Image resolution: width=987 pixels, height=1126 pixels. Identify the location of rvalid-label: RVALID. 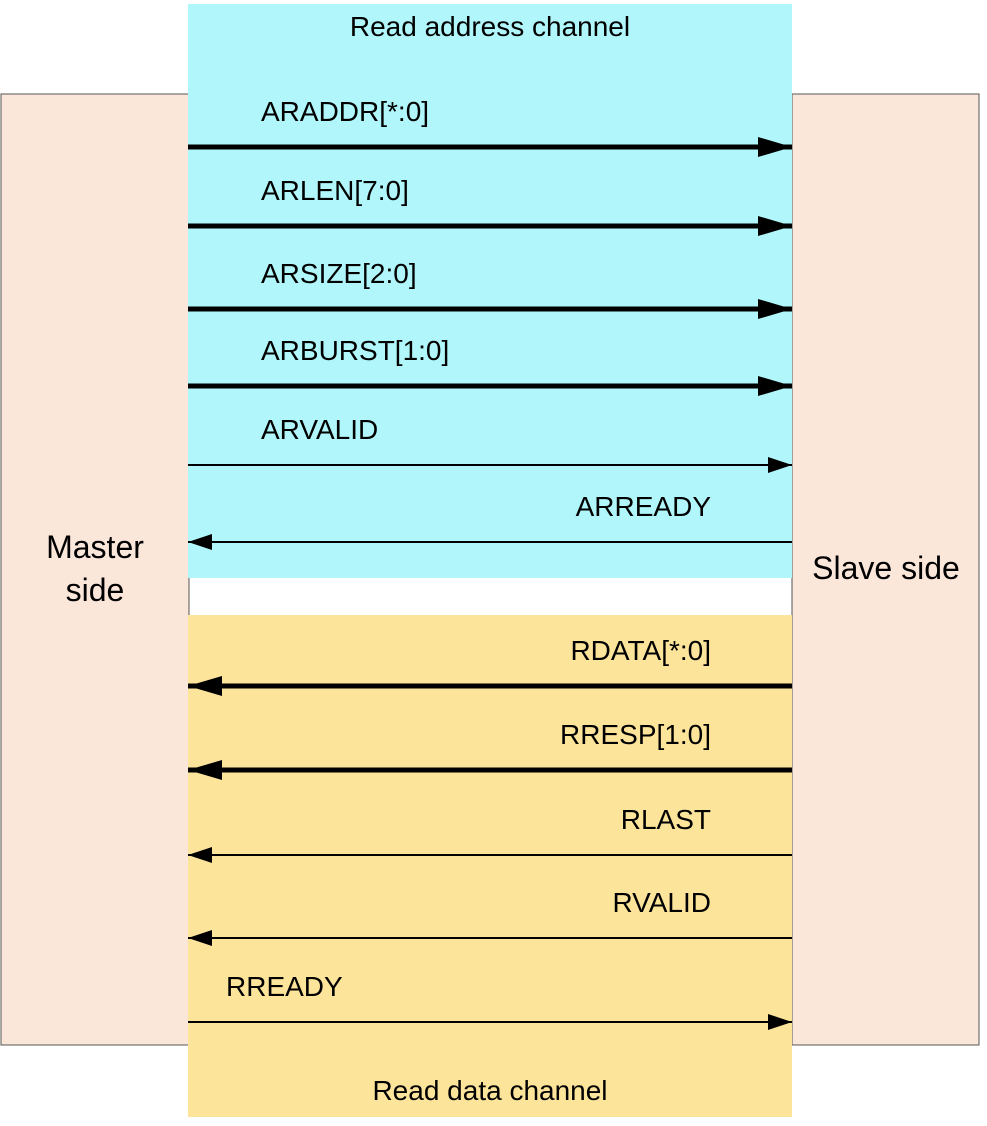
(661, 902).